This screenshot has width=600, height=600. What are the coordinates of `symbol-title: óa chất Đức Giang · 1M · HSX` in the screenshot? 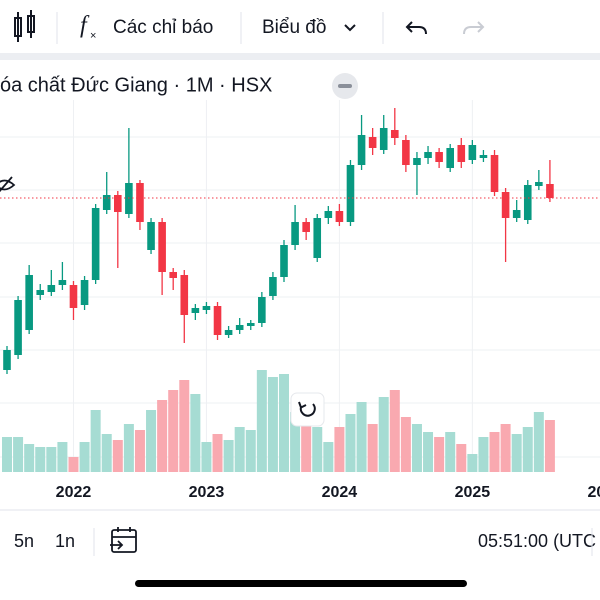 It's located at (136, 85).